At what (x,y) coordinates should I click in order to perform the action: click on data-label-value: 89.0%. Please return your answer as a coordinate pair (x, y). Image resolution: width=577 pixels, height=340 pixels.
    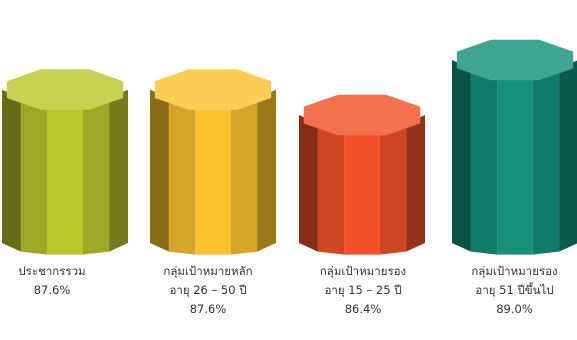
    Looking at the image, I should click on (514, 309).